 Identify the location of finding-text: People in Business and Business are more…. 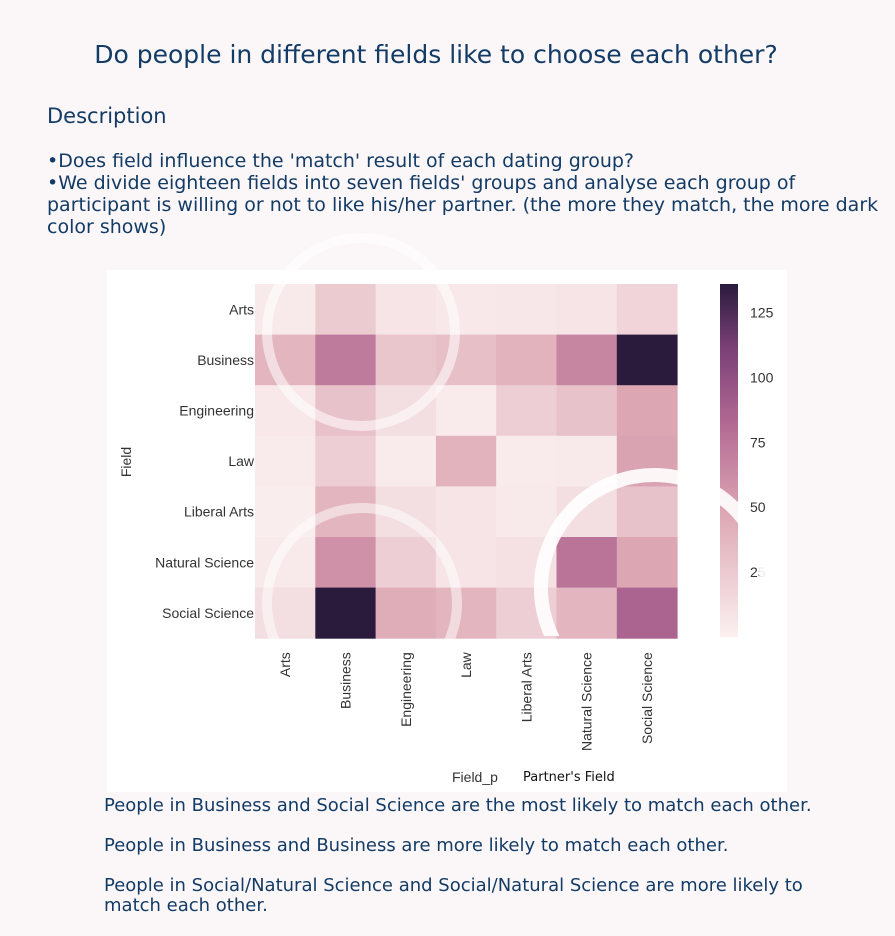
(416, 845).